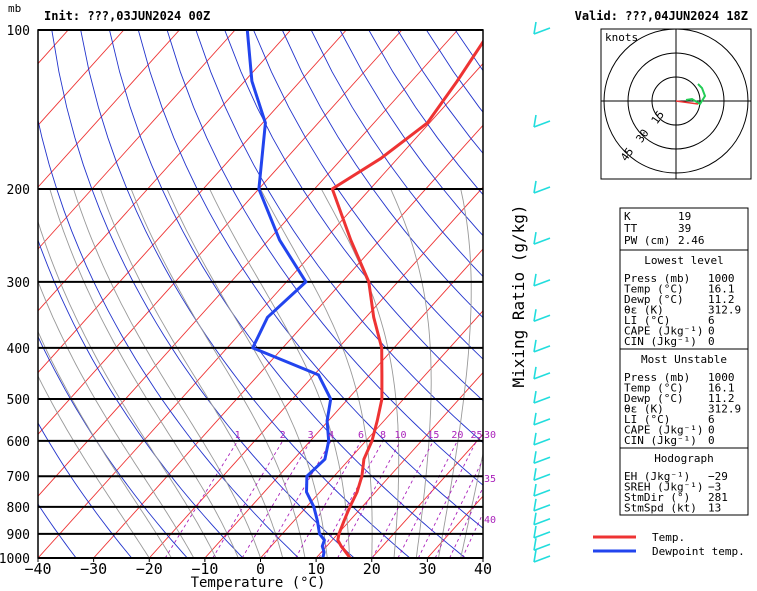 The height and width of the screenshot is (591, 757). Describe the element at coordinates (331, 435) in the screenshot. I see `mixing-ratio-tick-label: 4` at that location.